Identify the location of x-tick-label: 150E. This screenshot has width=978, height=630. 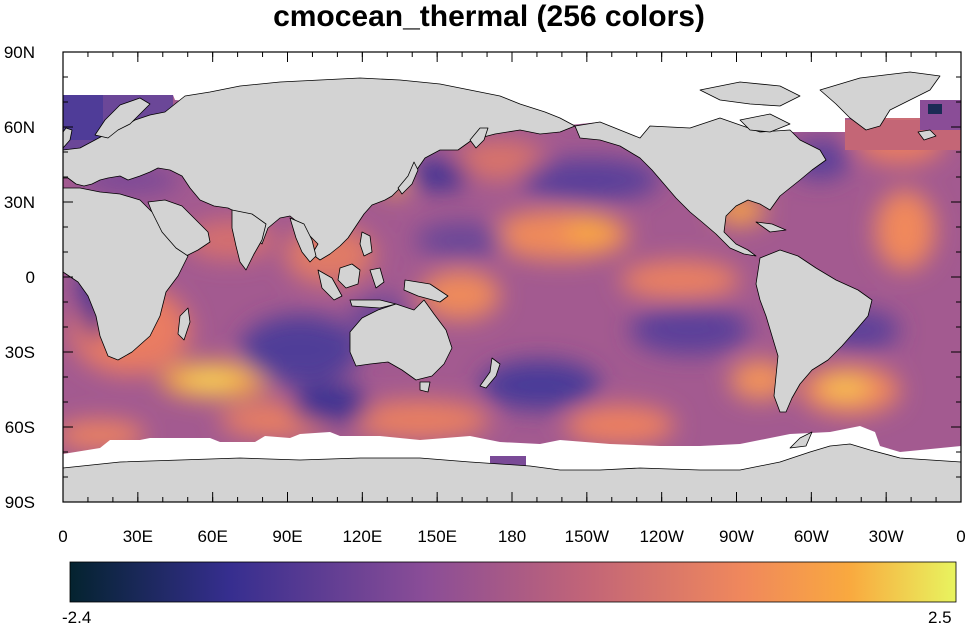
(437, 536).